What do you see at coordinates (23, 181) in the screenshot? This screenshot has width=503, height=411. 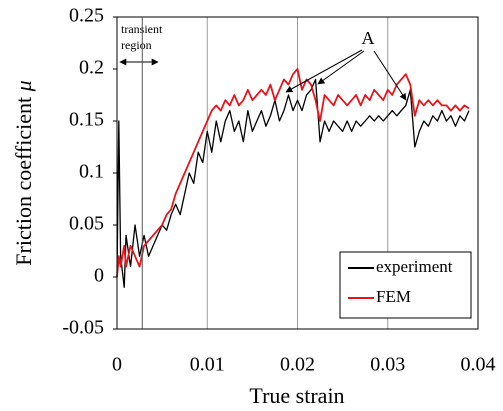 I see `y-axis-label-text: Friction coefficient` at bounding box center [23, 181].